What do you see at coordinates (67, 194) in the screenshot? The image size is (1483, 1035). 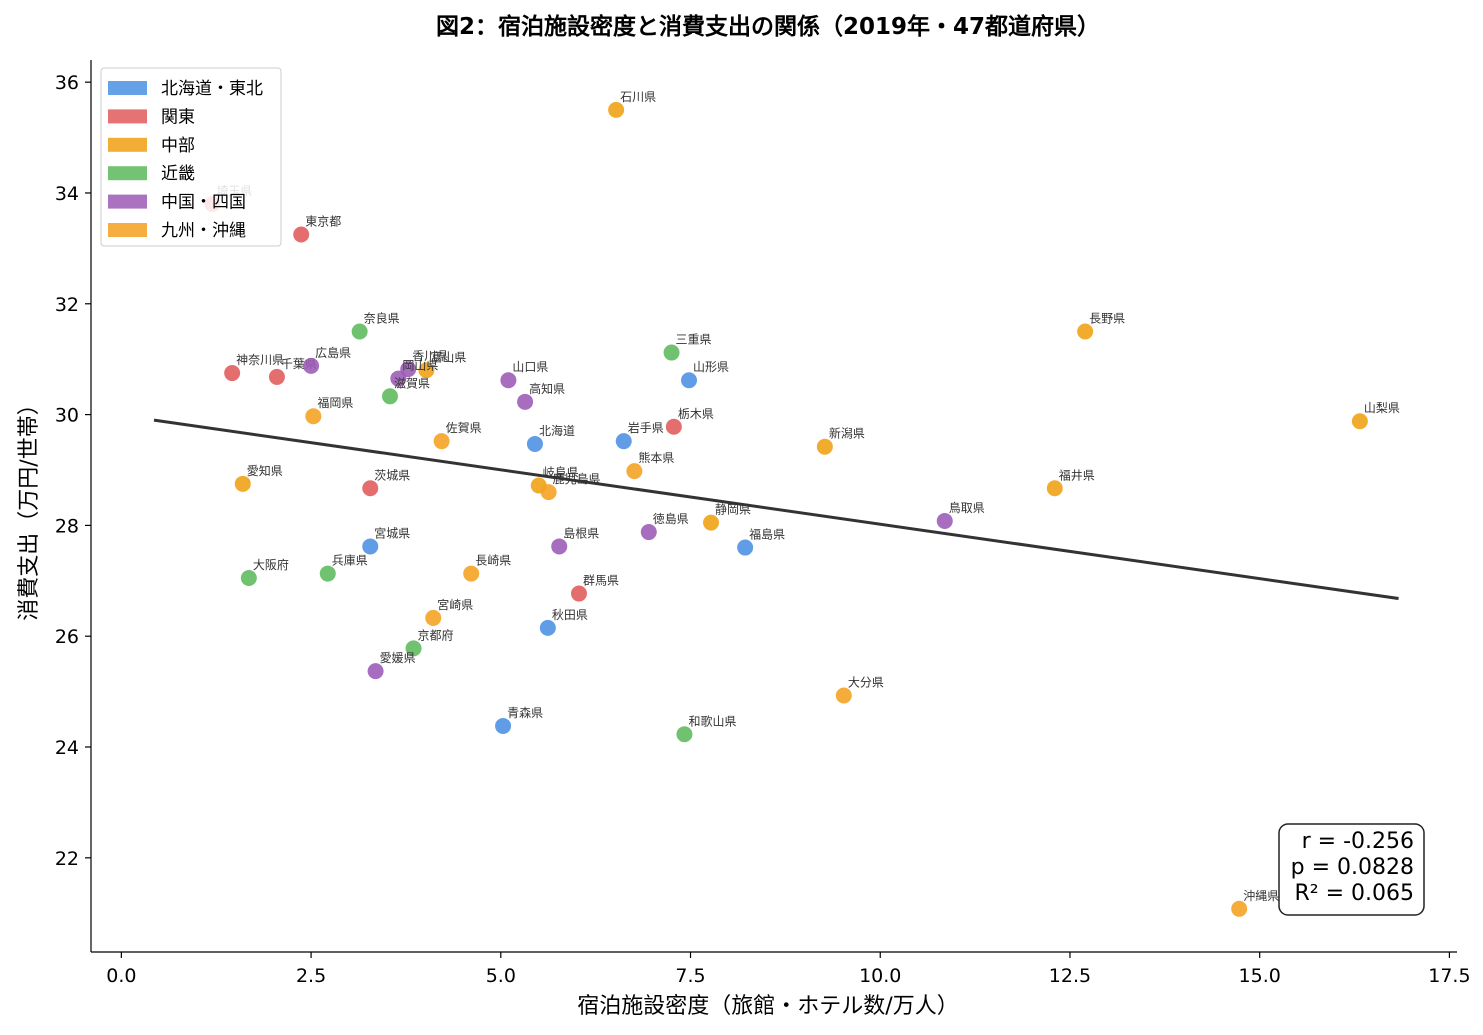 I see `y-tick-label: 34` at bounding box center [67, 194].